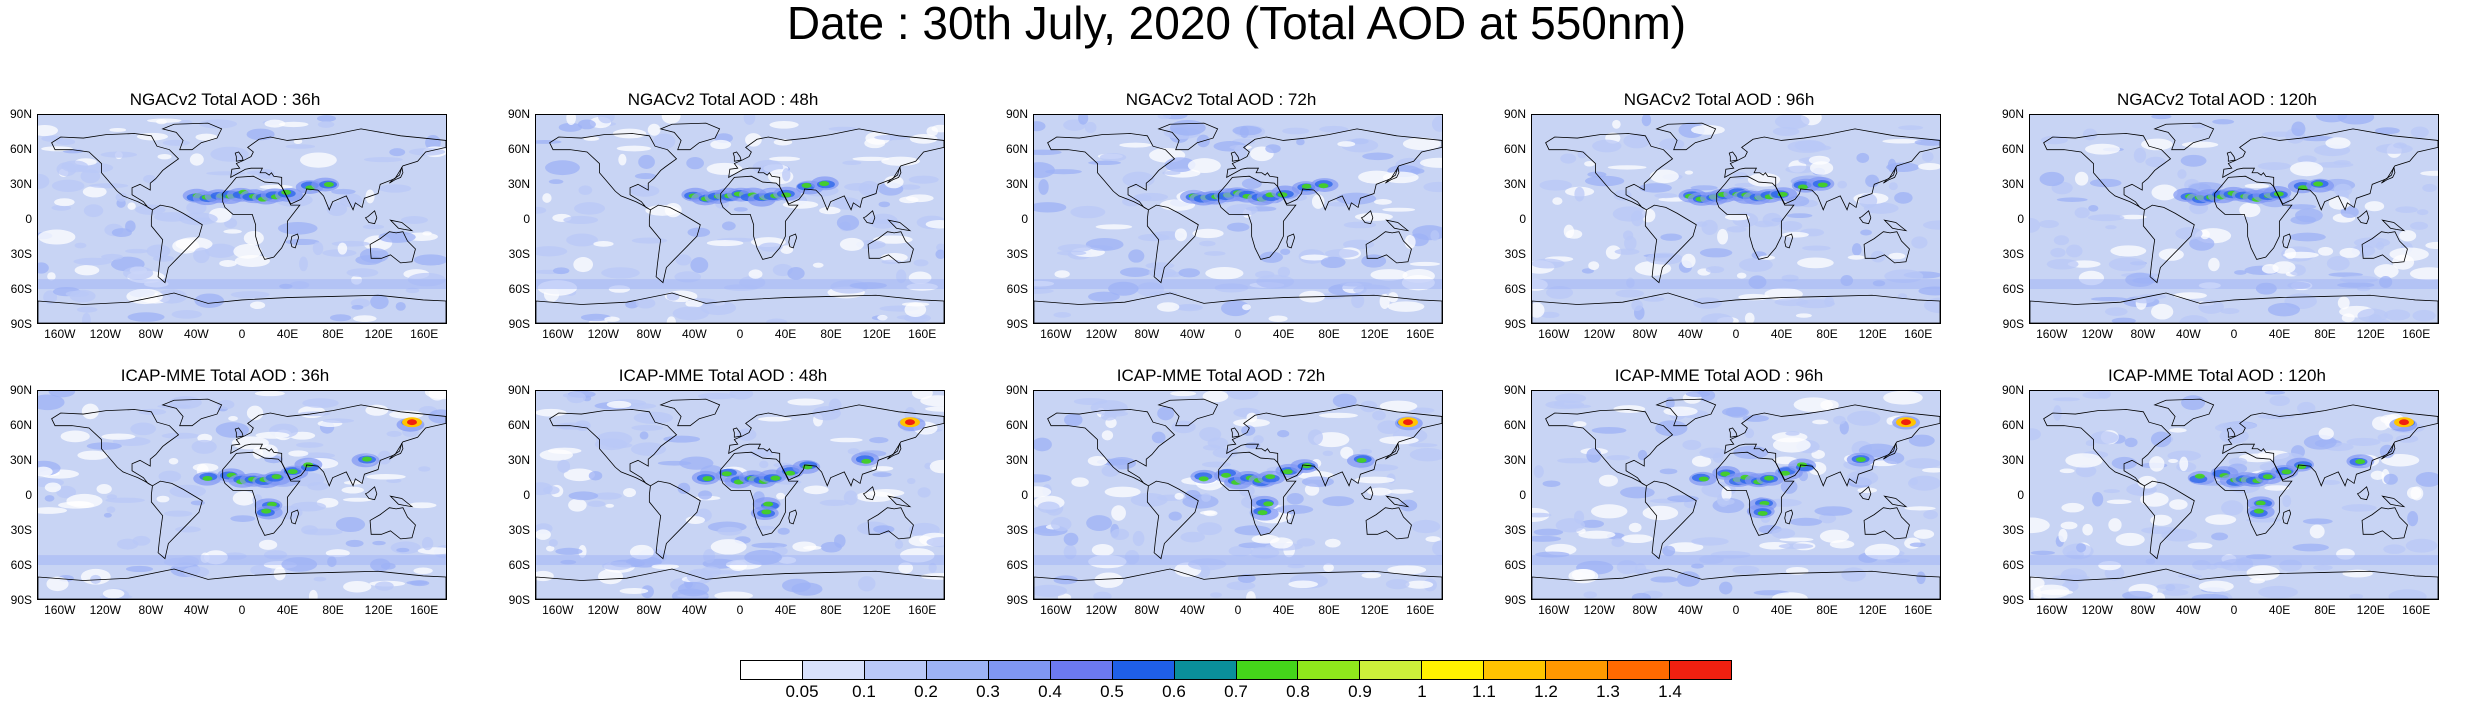 The image size is (2473, 701). What do you see at coordinates (759, 217) in the screenshot?
I see `coastline-africa` at bounding box center [759, 217].